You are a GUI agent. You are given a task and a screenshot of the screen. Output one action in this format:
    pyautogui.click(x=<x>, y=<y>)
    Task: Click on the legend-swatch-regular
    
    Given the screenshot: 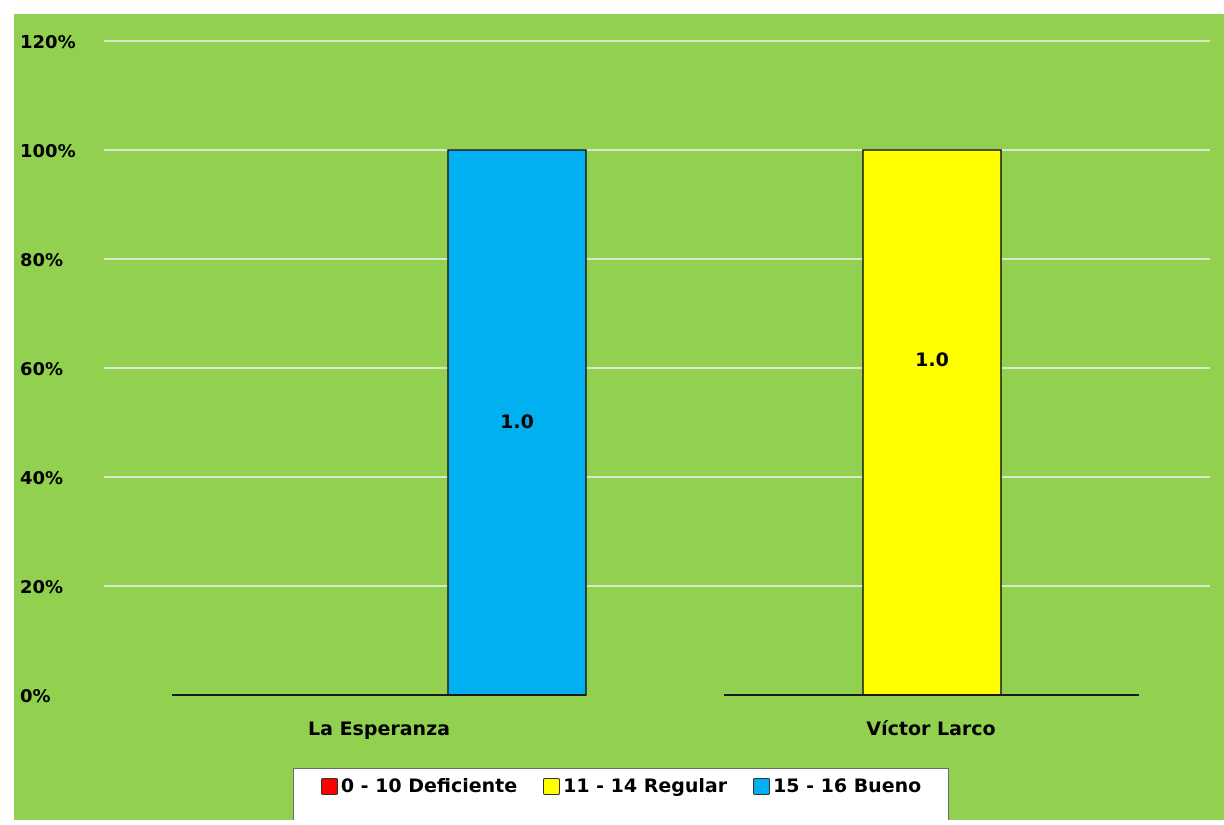 What is the action you would take?
    pyautogui.click(x=552, y=786)
    